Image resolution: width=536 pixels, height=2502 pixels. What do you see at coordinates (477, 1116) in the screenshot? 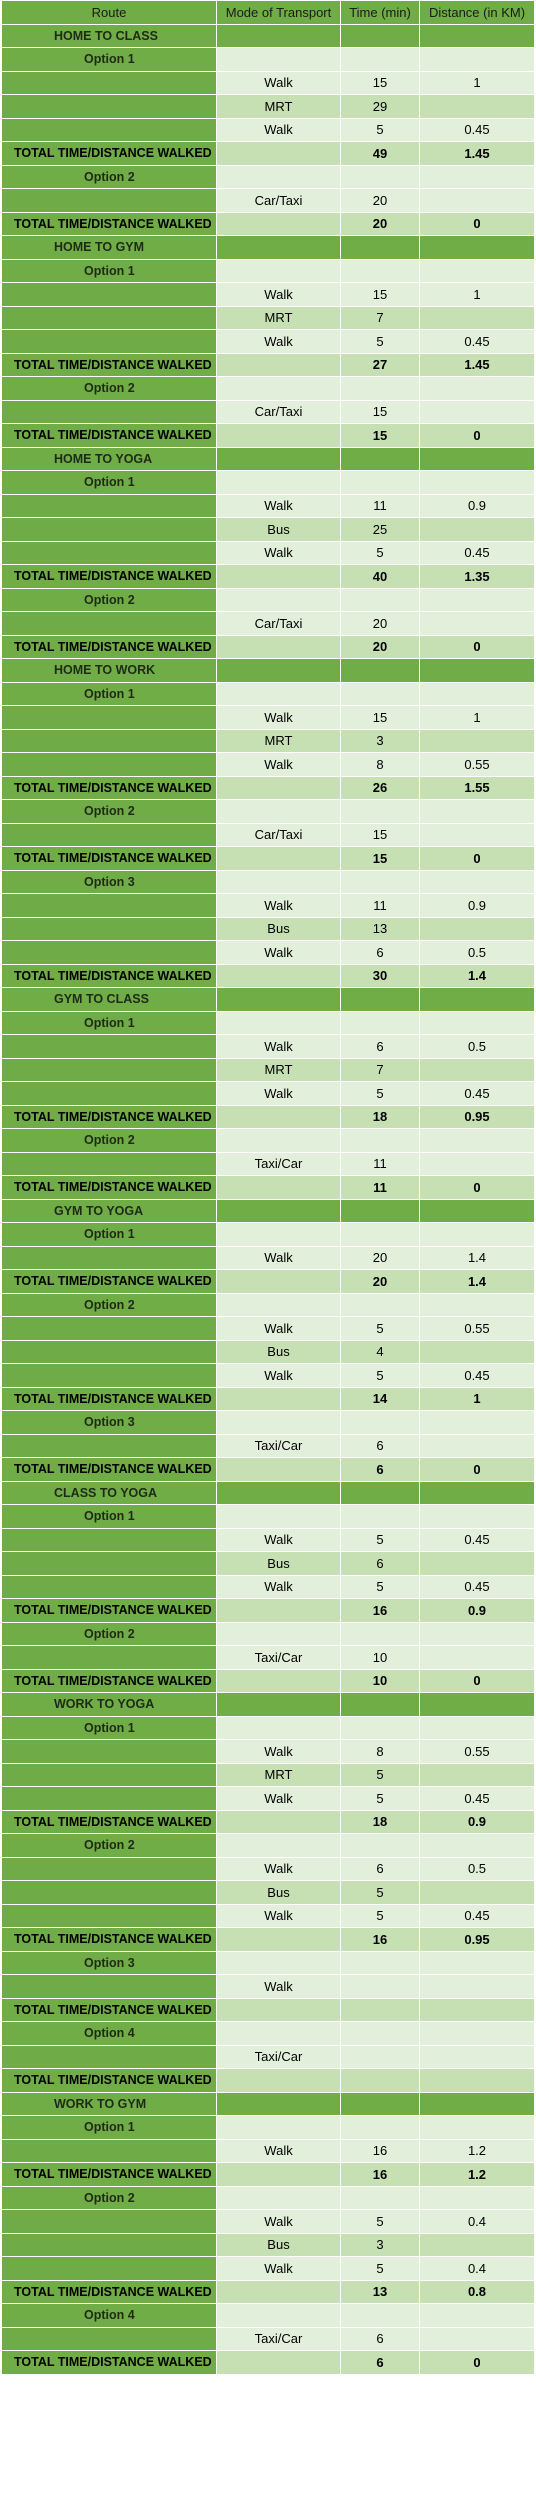
I see `total-distance-cell: 0.95` at bounding box center [477, 1116].